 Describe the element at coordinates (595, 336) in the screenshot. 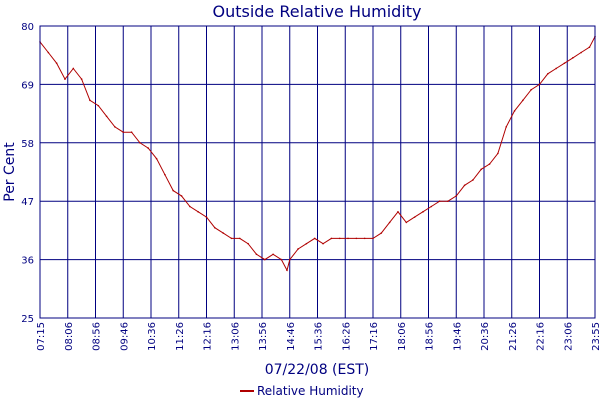

I see `x-tick-label: 23:55` at that location.